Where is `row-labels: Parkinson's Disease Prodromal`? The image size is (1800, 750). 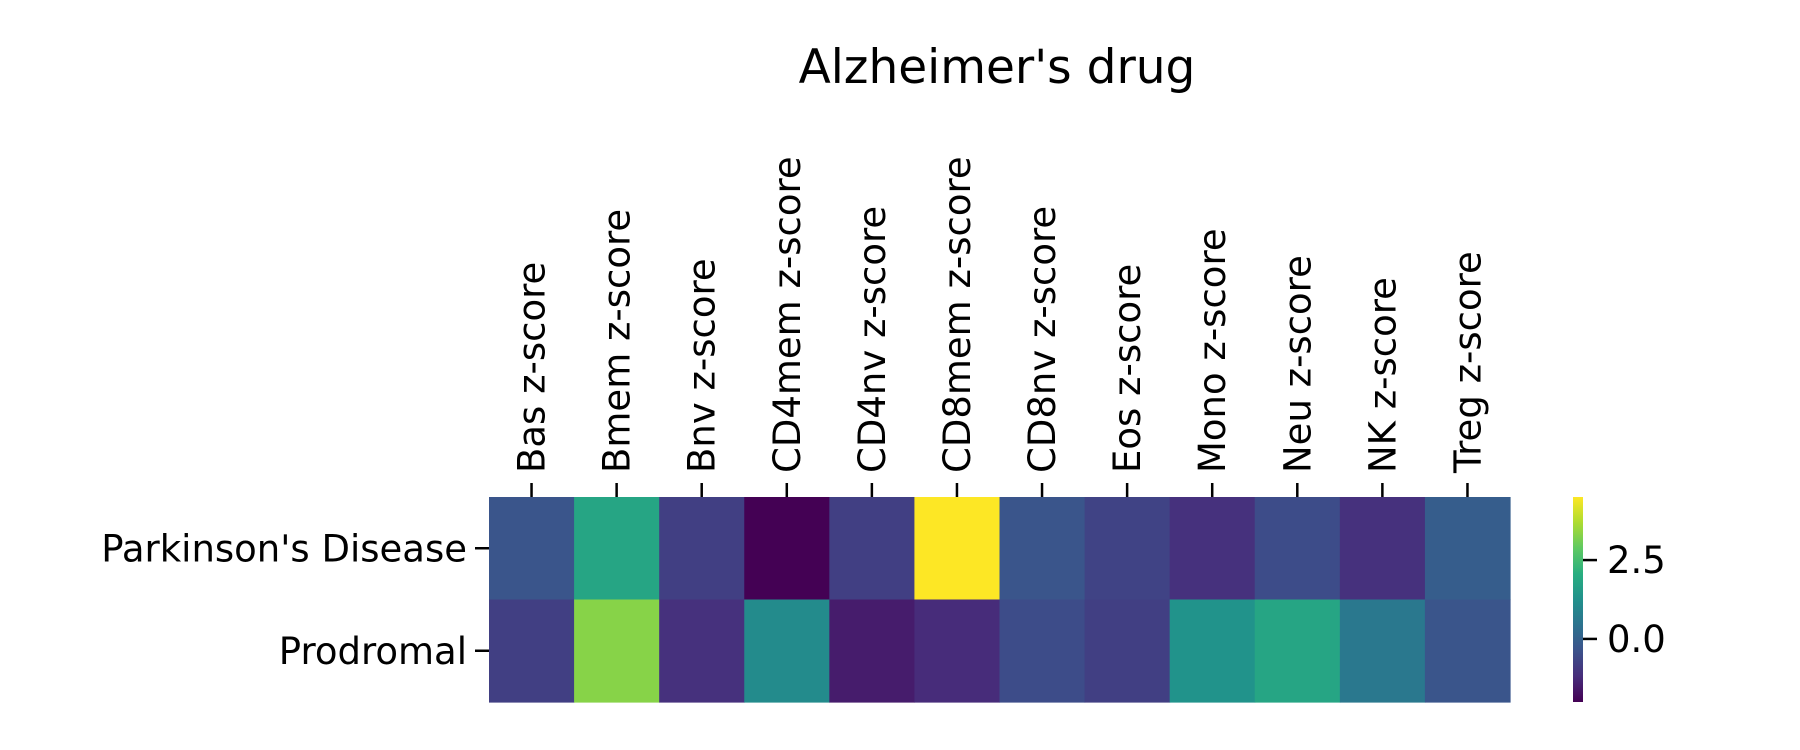
row-labels: Parkinson's Disease Prodromal is located at coordinates (295, 600).